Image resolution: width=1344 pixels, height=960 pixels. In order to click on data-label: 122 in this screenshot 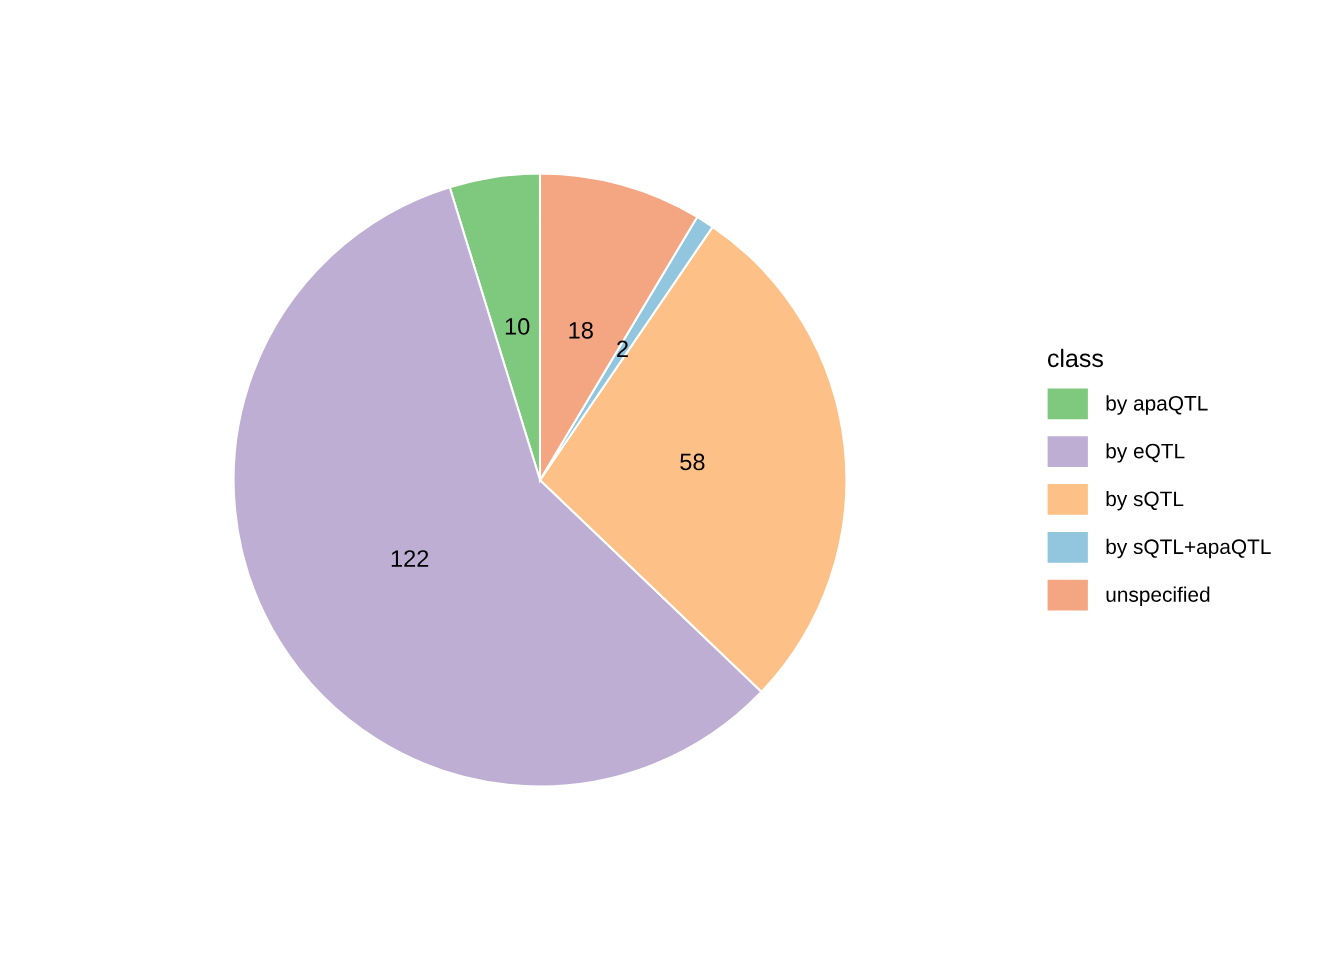, I will do `click(410, 558)`.